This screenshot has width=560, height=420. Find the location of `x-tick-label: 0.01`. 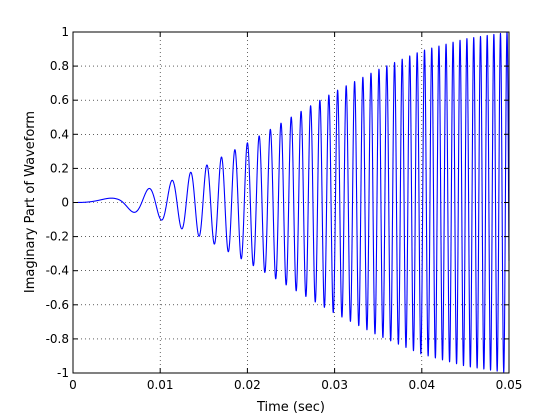

x-tick-label: 0.01 is located at coordinates (160, 385).